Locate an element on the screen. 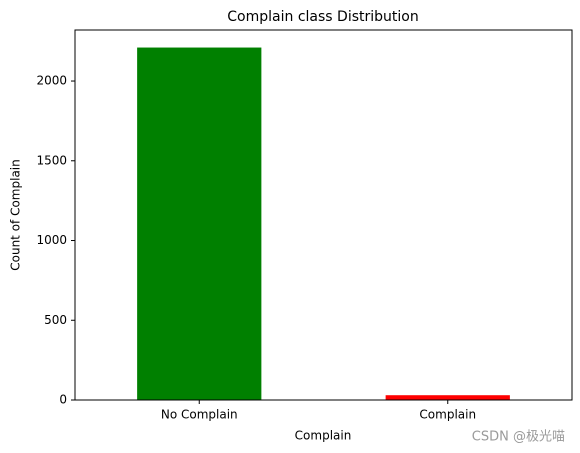  watermark: CSDN @极光喵 is located at coordinates (518, 437).